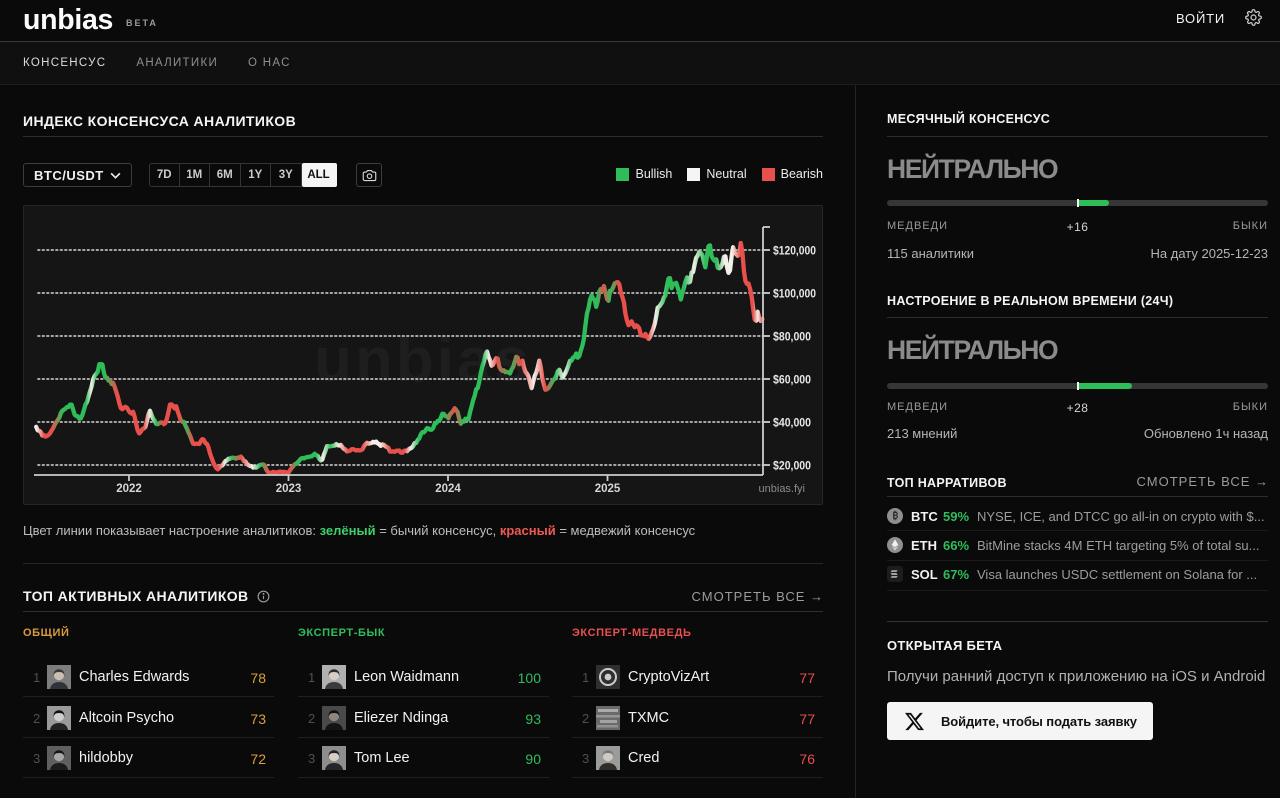 This screenshot has width=1280, height=798. I want to click on svg-text: 2024, so click(448, 489).